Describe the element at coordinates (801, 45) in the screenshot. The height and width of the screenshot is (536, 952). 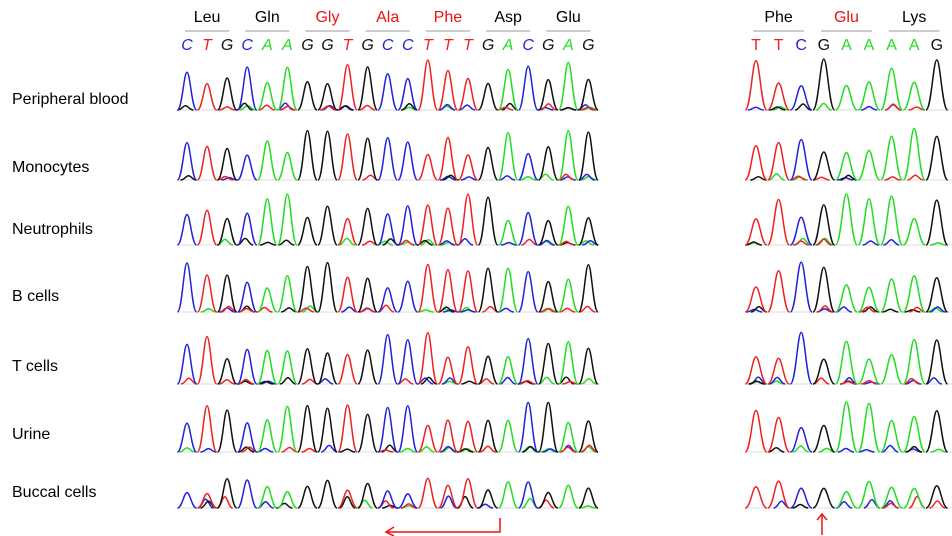
I see `base-letter: C` at that location.